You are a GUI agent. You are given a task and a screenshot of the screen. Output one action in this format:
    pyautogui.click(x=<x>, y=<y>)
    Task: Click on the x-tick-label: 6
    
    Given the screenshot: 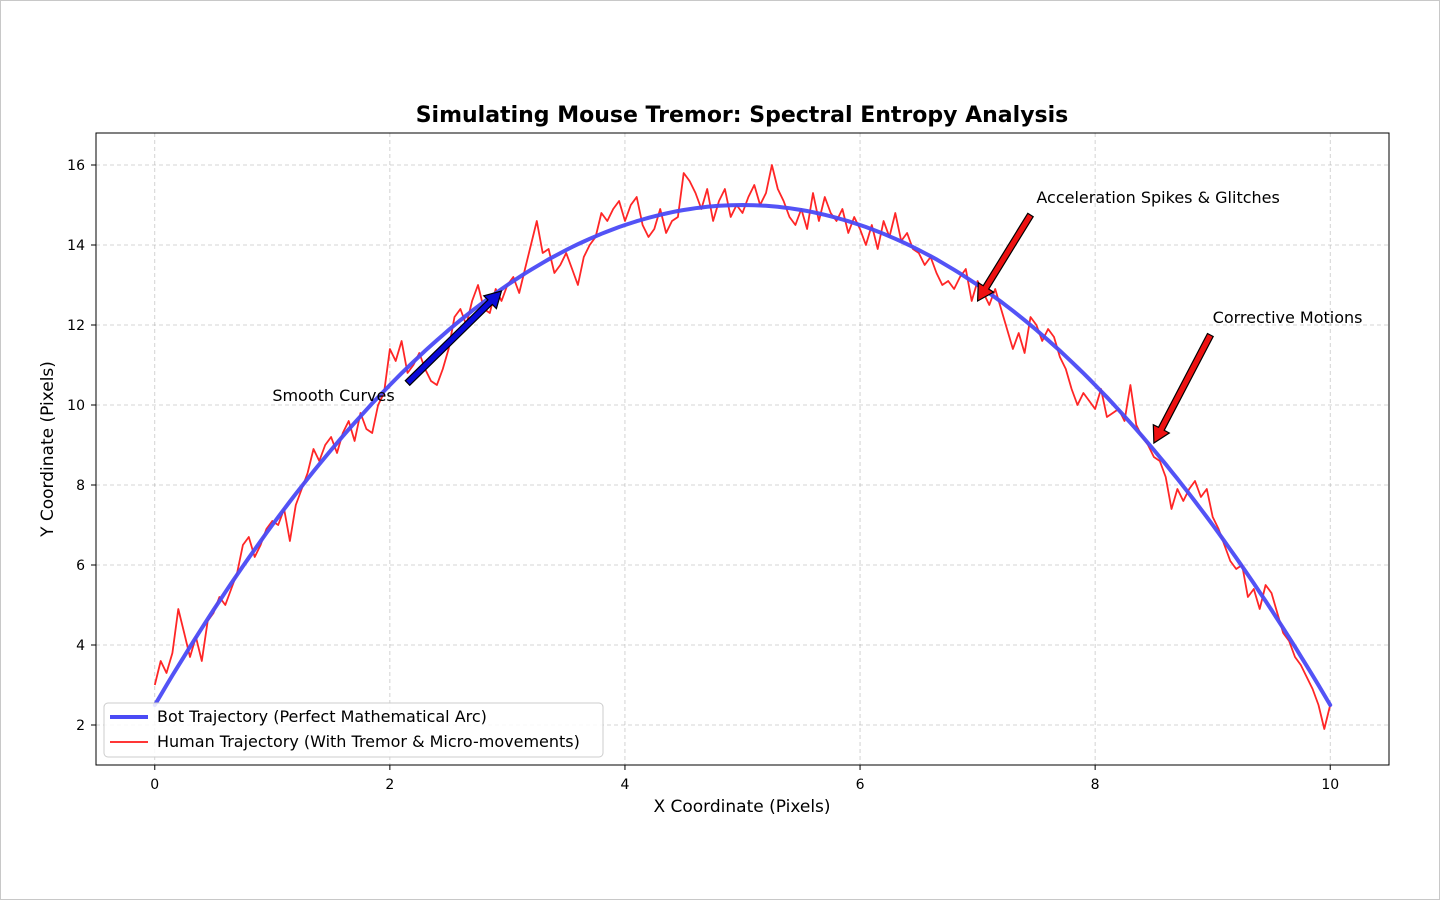 What is the action you would take?
    pyautogui.click(x=860, y=785)
    